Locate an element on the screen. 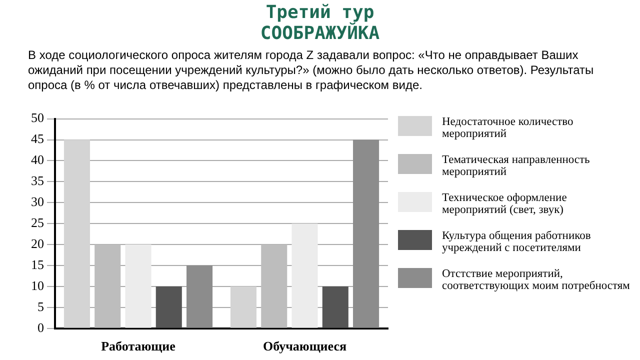 The height and width of the screenshot is (360, 640). legend-label: Культура общения работников учреждений с посетителями is located at coordinates (517, 242).